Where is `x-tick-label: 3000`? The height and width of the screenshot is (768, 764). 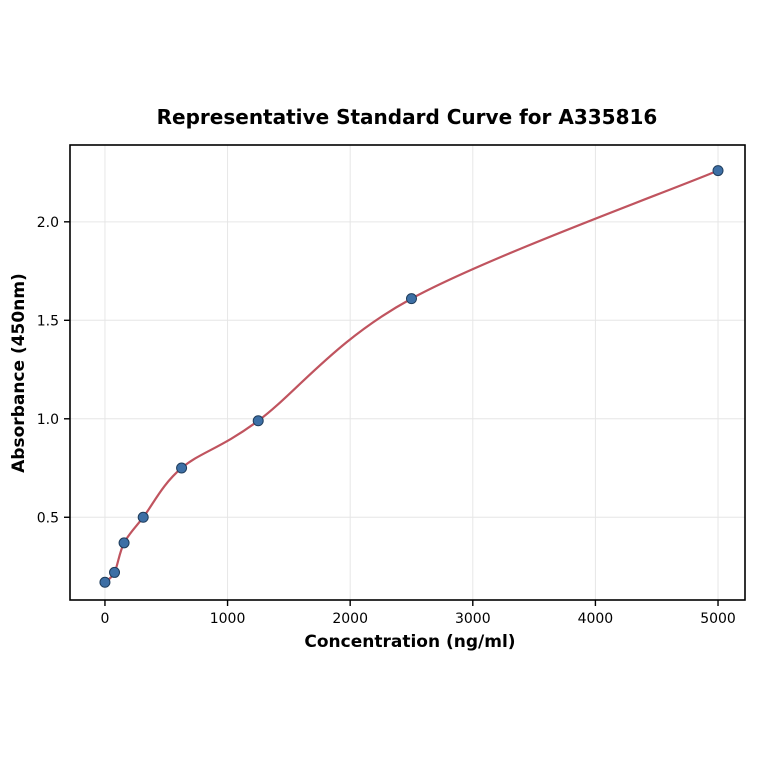
x-tick-label: 3000 is located at coordinates (473, 619).